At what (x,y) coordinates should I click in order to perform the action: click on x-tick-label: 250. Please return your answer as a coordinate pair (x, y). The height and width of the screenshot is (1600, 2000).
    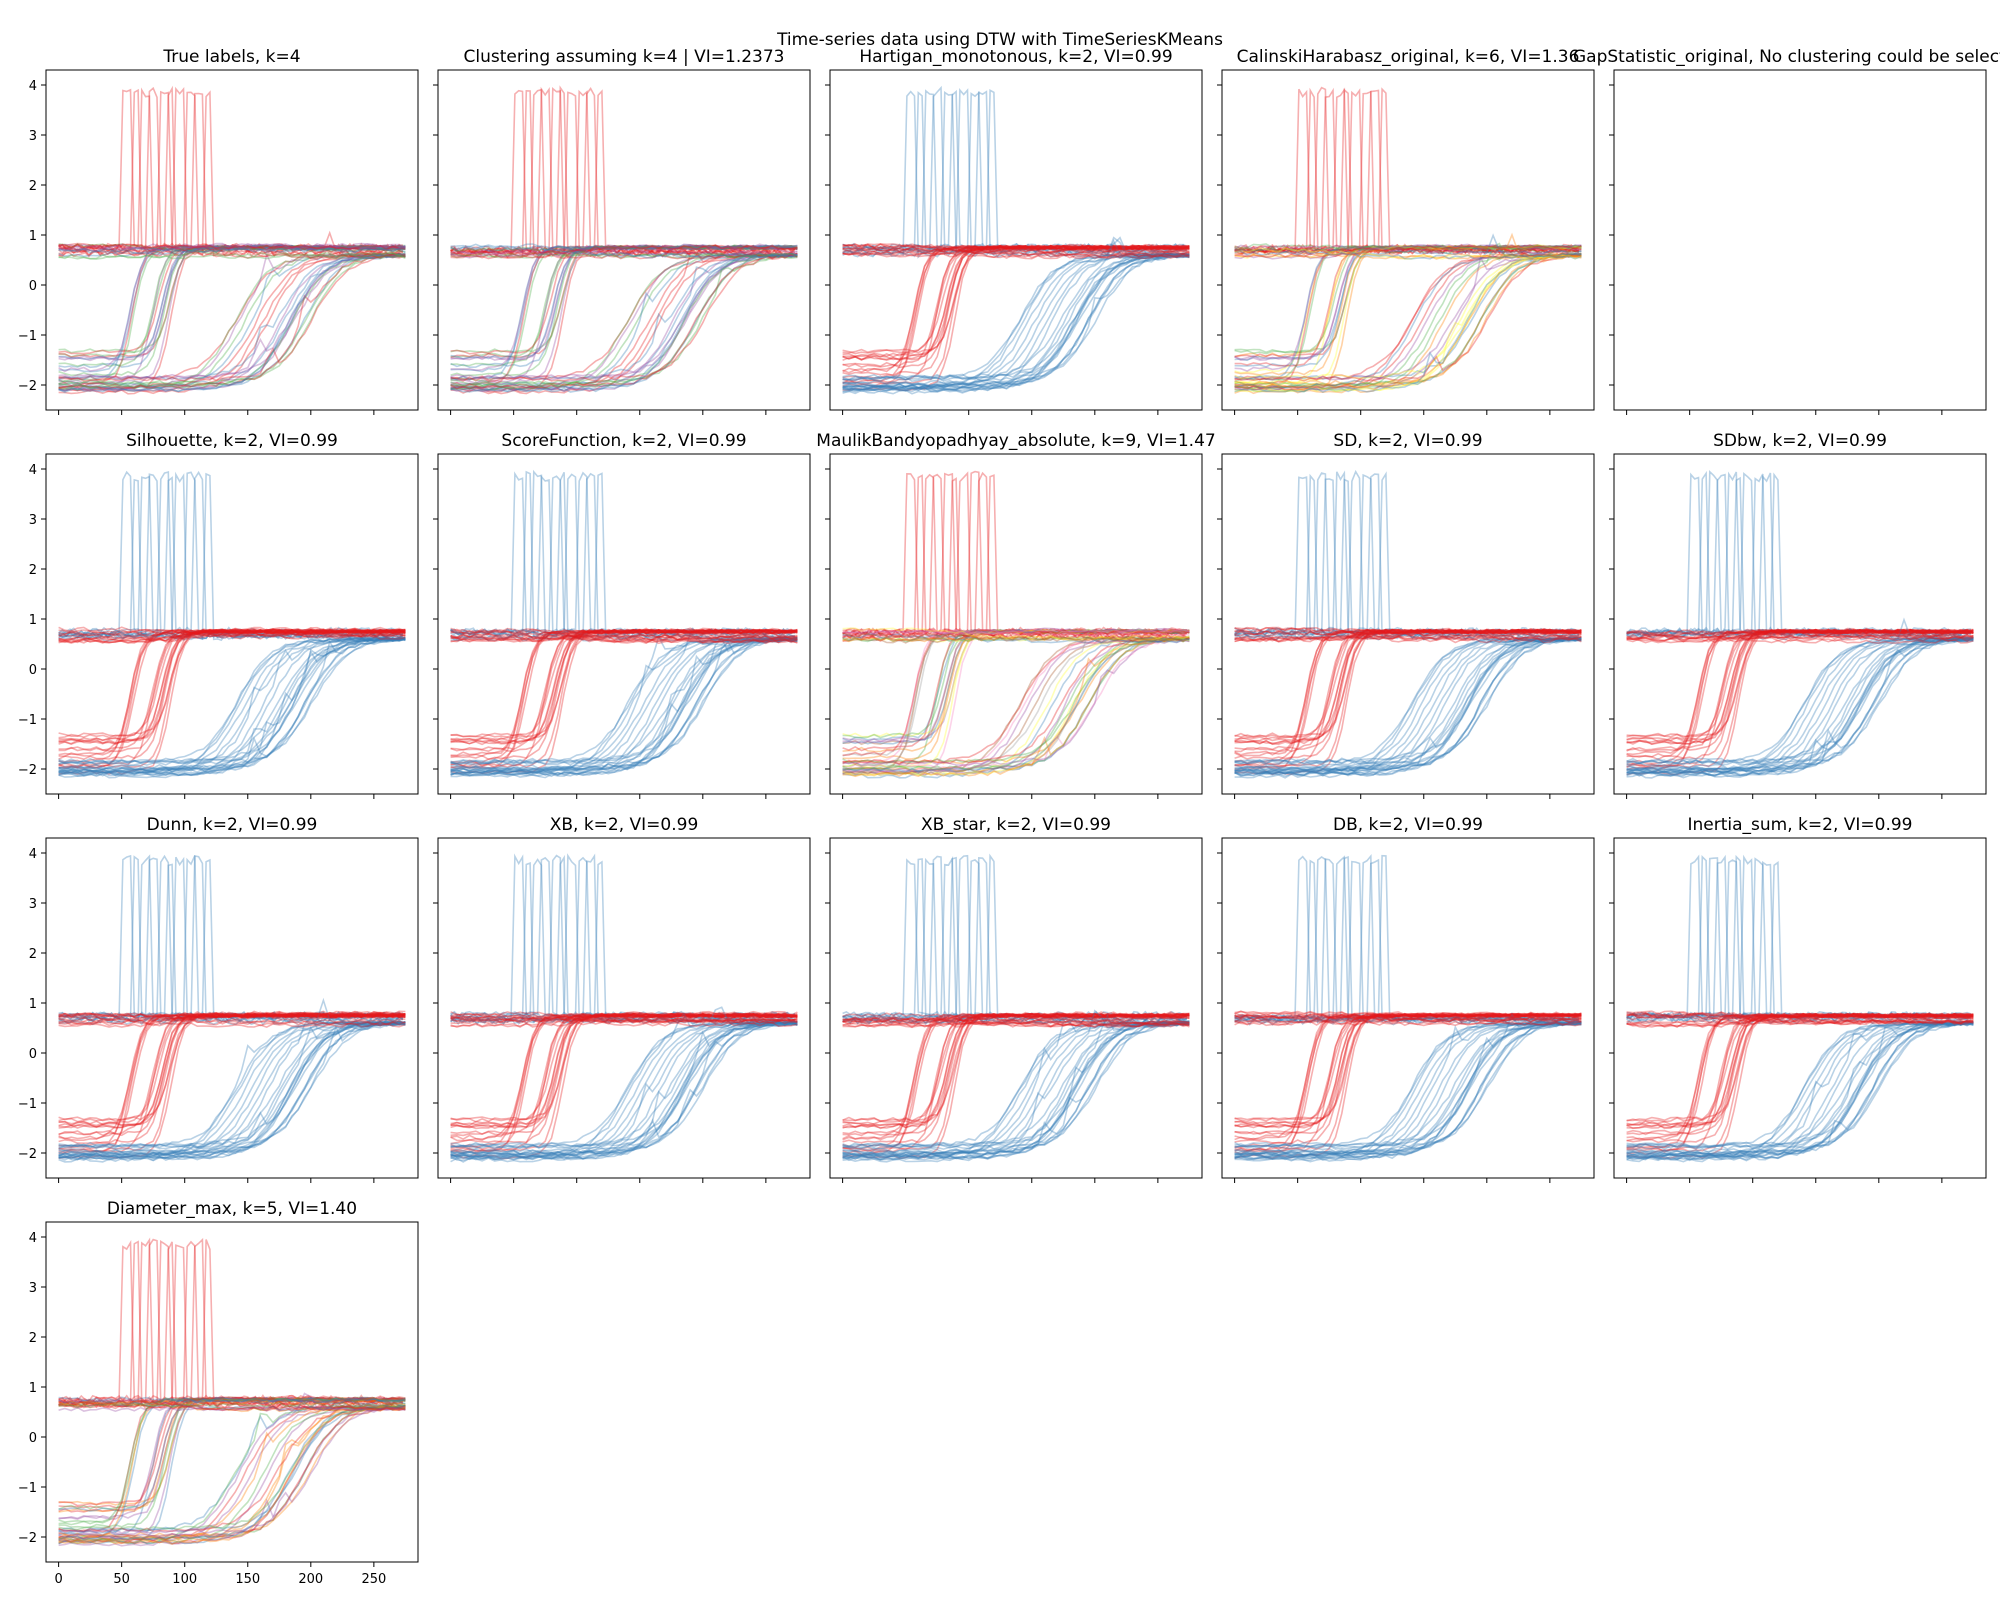
    Looking at the image, I should click on (373, 1579).